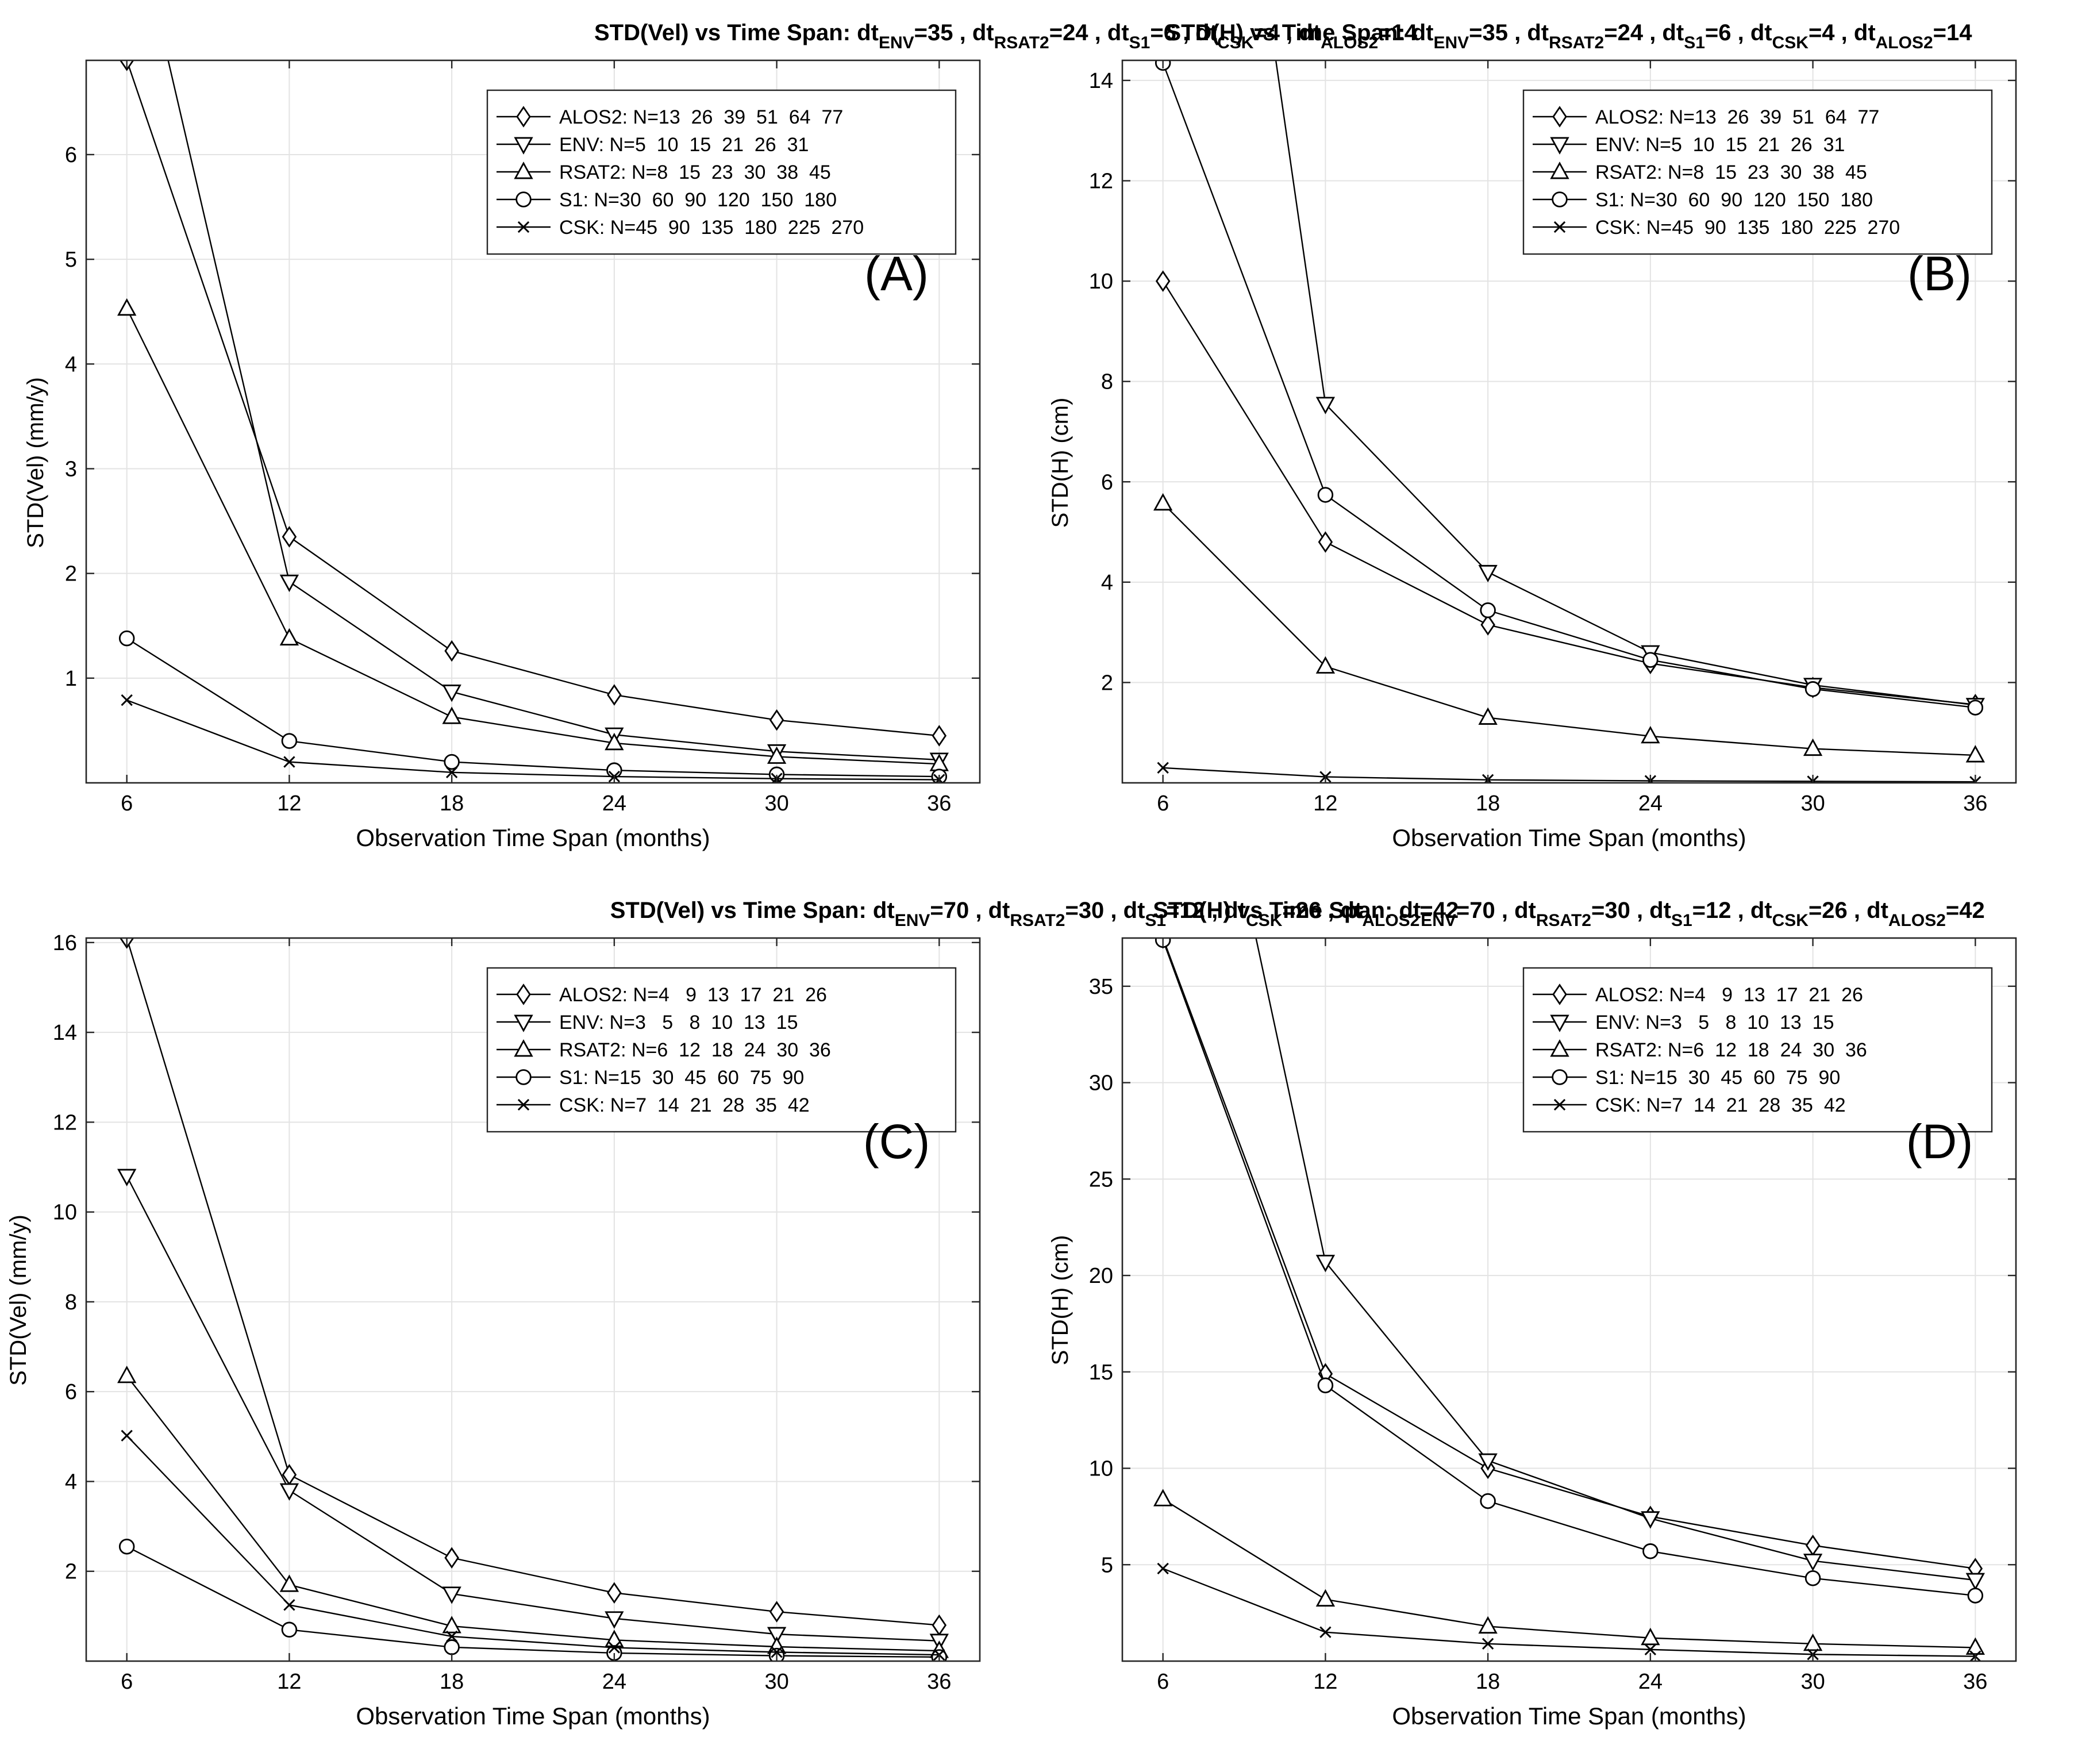  What do you see at coordinates (1610, 911) in the screenshot?
I see `chart-title-value: =30` at bounding box center [1610, 911].